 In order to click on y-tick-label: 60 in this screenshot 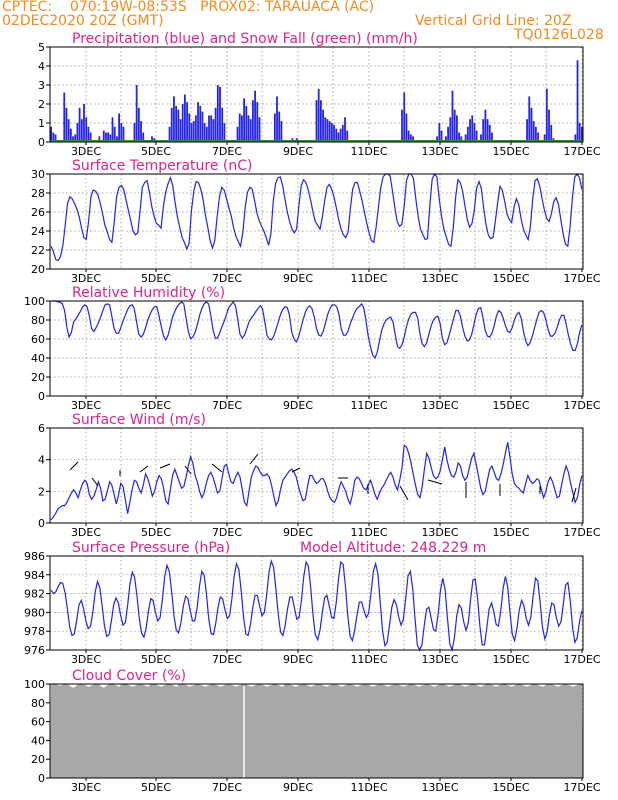, I will do `click(38, 339)`.